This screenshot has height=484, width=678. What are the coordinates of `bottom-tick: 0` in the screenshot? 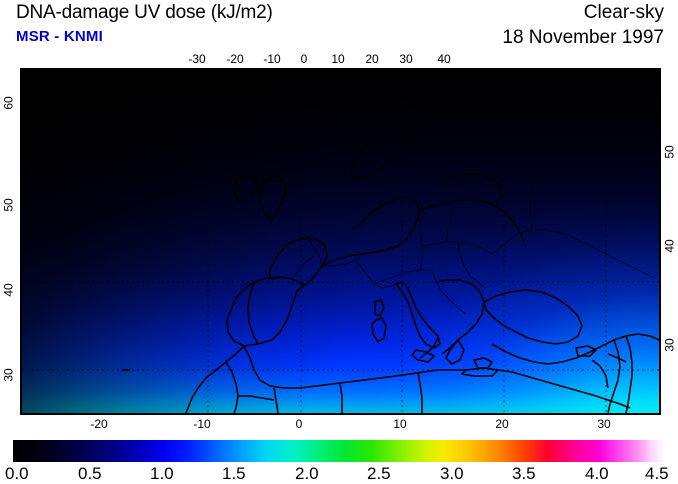 It's located at (299, 424).